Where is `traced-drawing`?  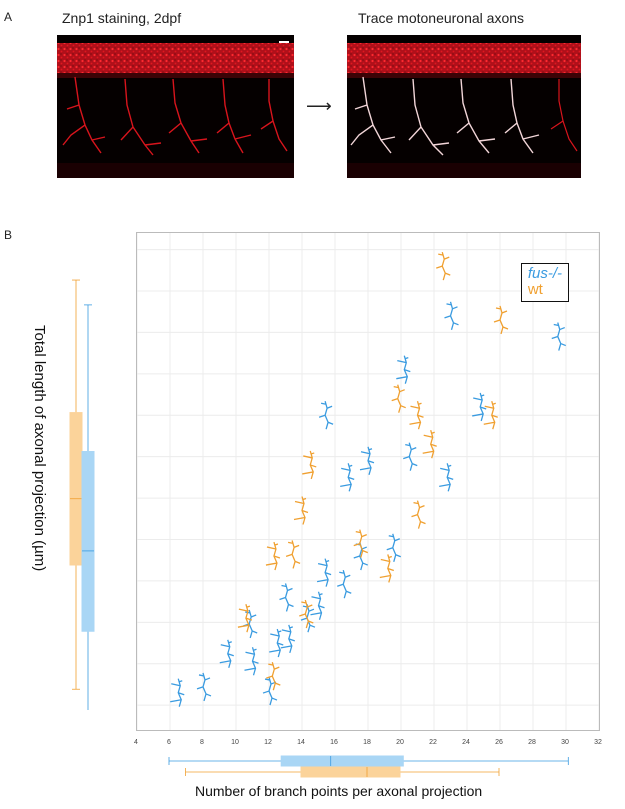 traced-drawing is located at coordinates (464, 110).